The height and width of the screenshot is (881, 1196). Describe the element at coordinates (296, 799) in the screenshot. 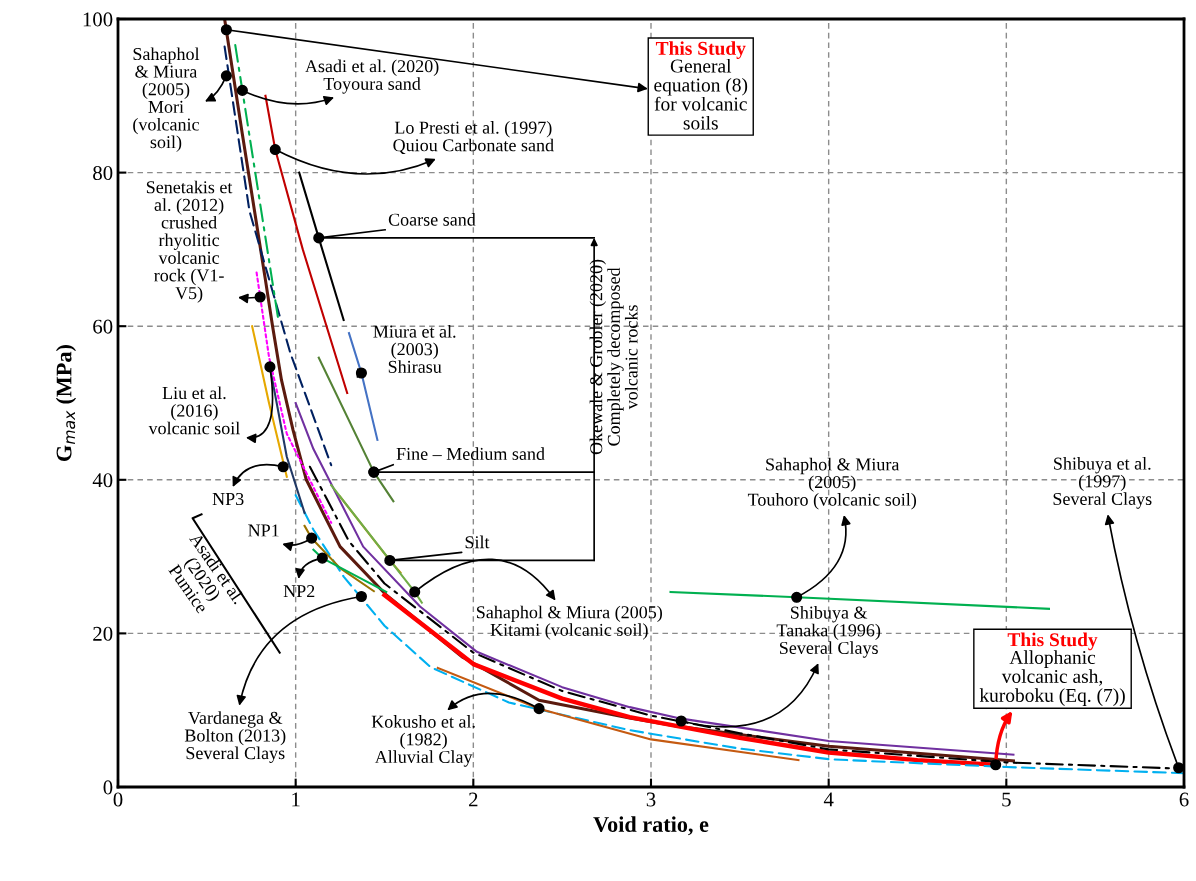

I see `x-tick-label: 1` at that location.